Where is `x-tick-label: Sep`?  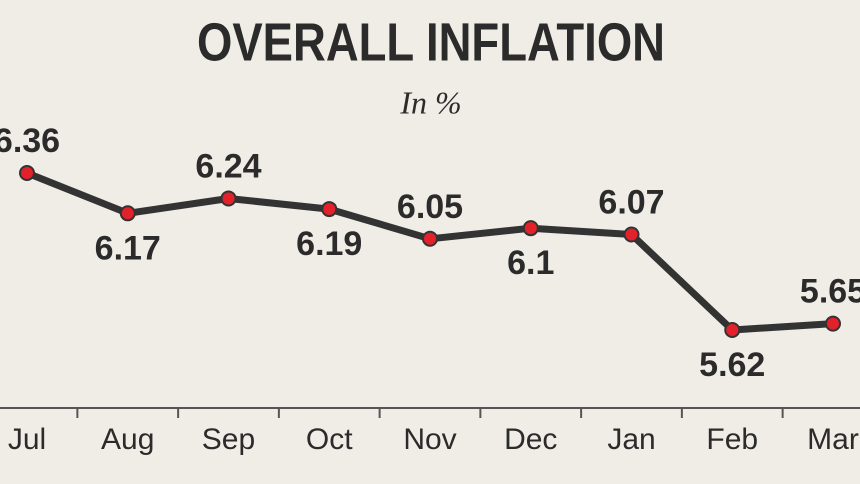 x-tick-label: Sep is located at coordinates (228, 439).